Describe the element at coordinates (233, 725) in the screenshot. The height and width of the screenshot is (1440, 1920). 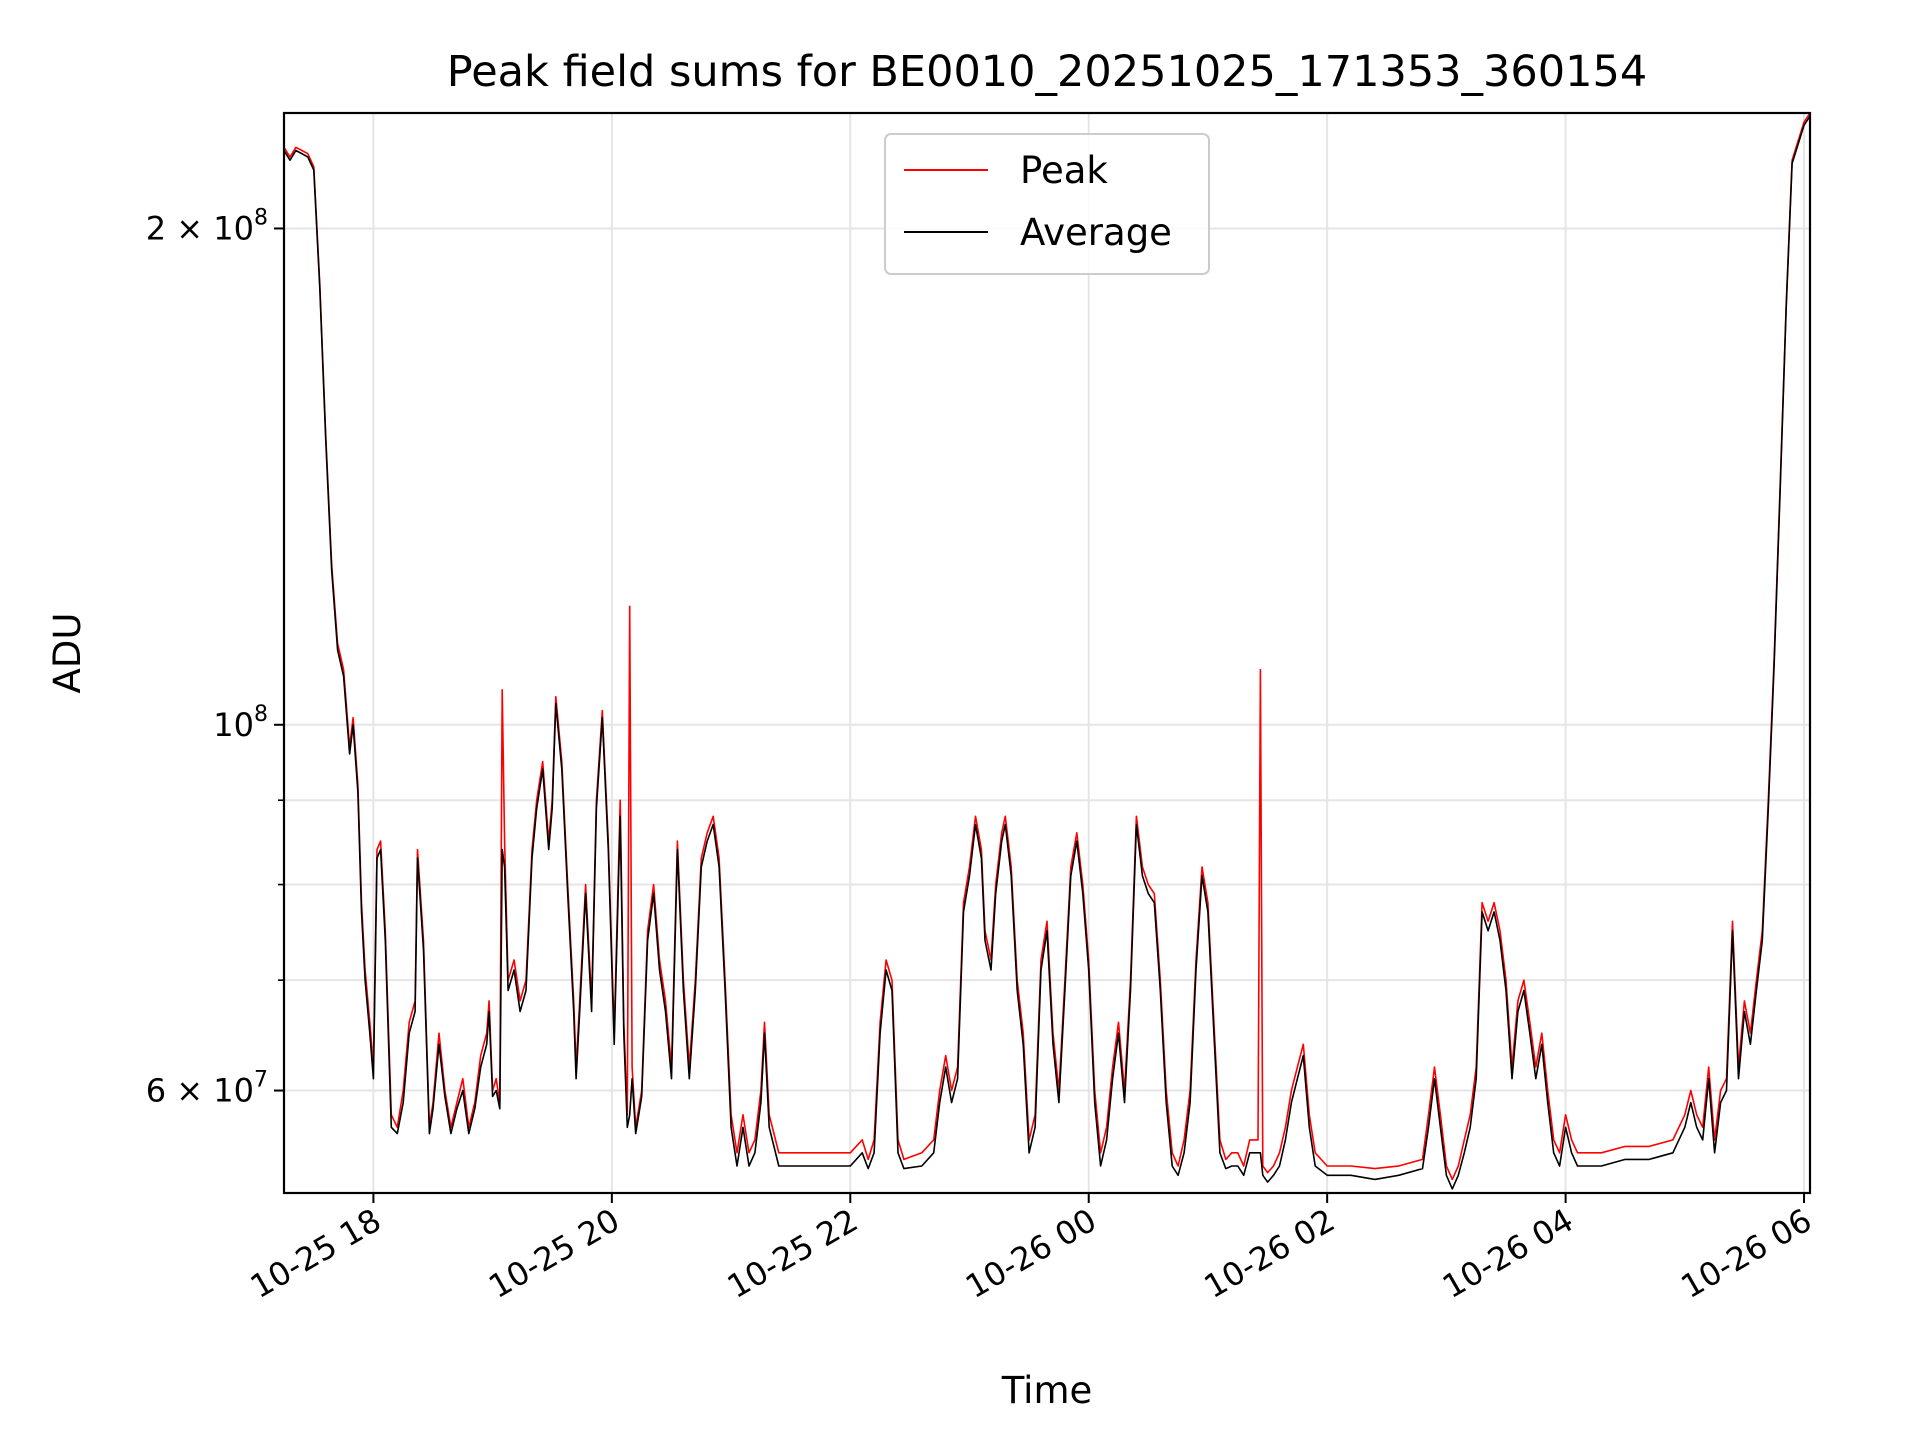
I see `y-tick-base: 10` at that location.